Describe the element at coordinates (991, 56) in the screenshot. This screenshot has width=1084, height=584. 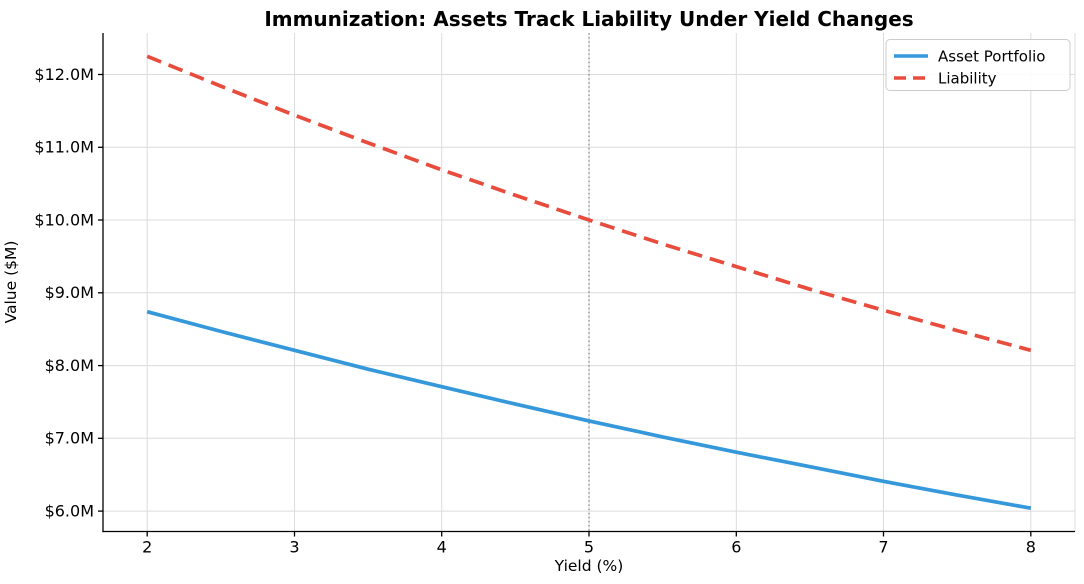
I see `legend-label-asset: Asset Portfolio` at that location.